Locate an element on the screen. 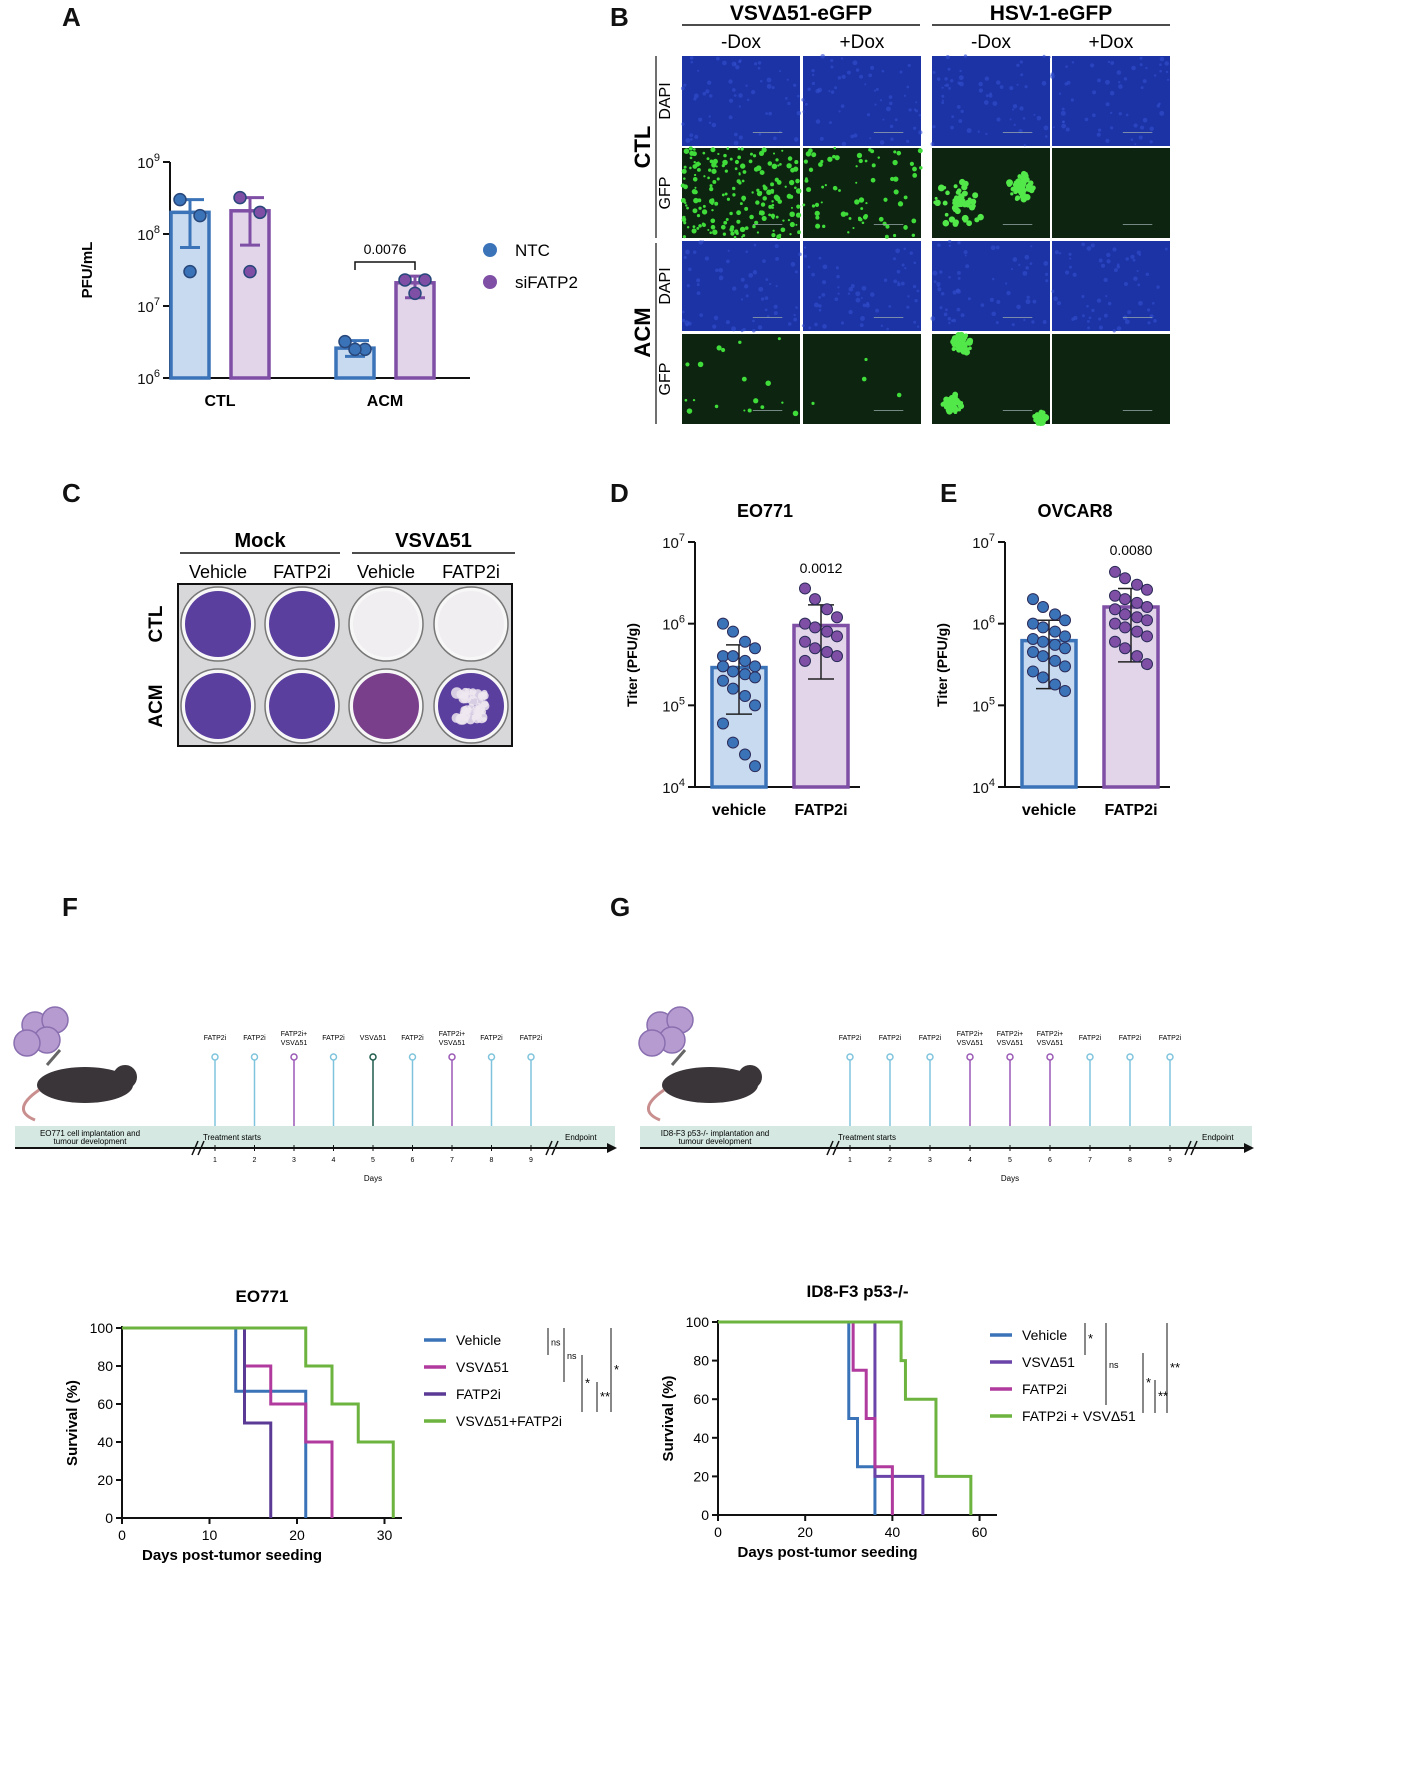  plaque-group-header: Mock is located at coordinates (260, 541).